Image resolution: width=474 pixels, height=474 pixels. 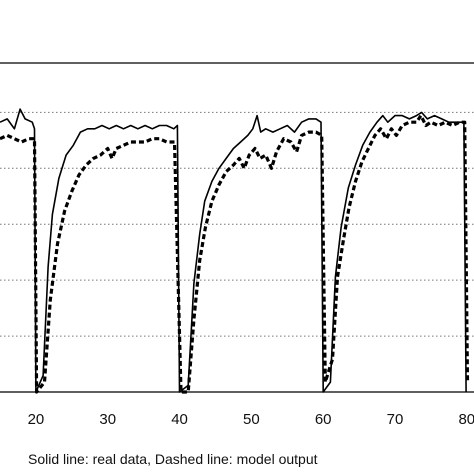 I want to click on x-tick-label: 60, so click(x=323, y=419).